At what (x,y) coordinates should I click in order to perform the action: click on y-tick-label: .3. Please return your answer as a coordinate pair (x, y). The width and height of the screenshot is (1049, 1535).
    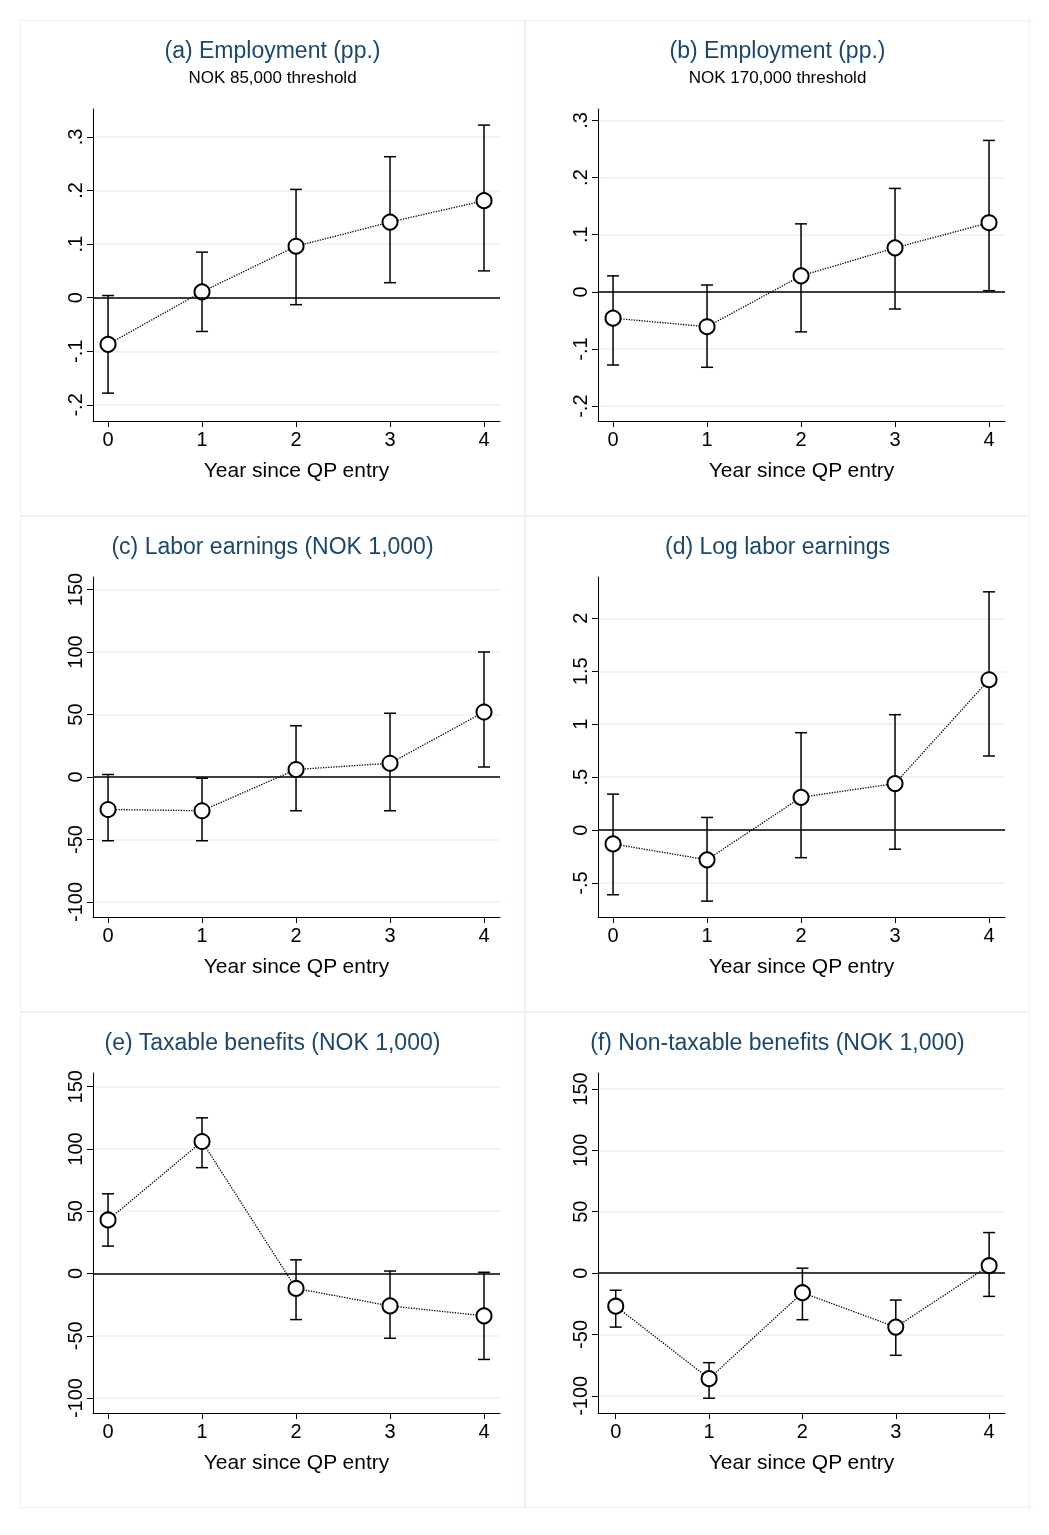
    Looking at the image, I should click on (75, 137).